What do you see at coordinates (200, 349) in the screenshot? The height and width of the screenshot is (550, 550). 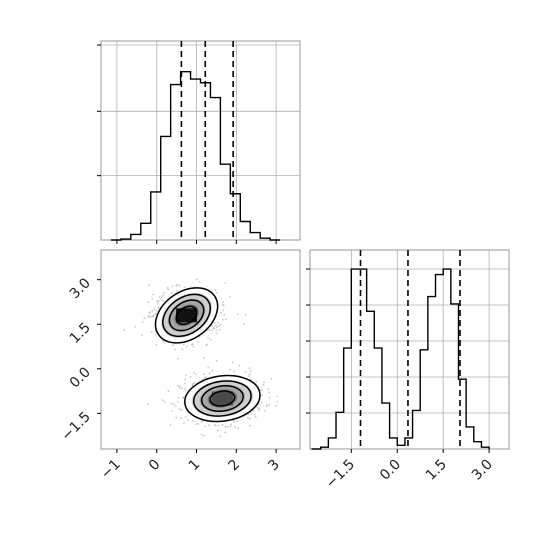 I see `joint-frame` at bounding box center [200, 349].